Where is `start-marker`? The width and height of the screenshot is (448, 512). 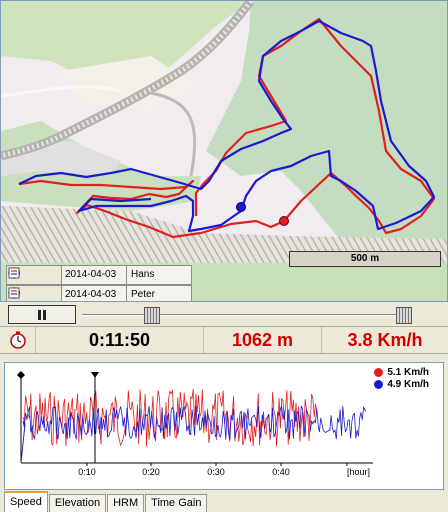
start-marker is located at coordinates (21, 375).